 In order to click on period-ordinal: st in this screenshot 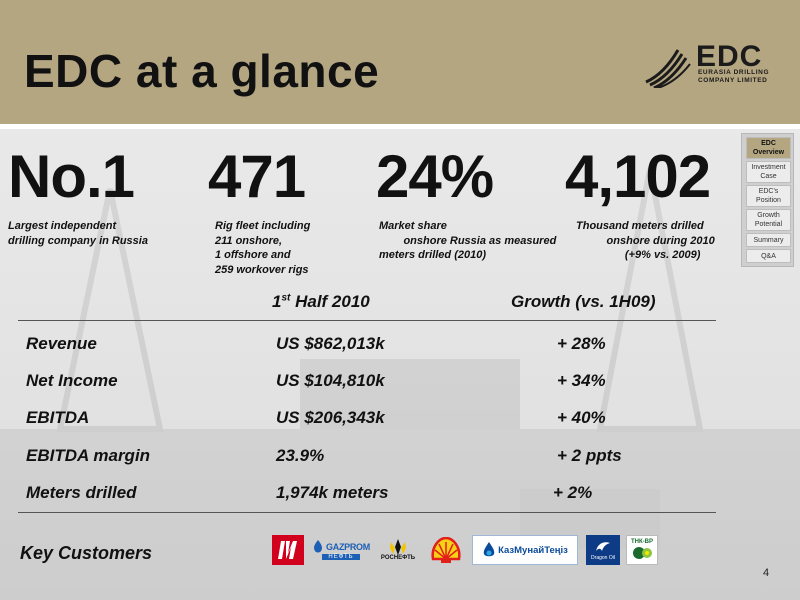, I will do `click(286, 298)`.